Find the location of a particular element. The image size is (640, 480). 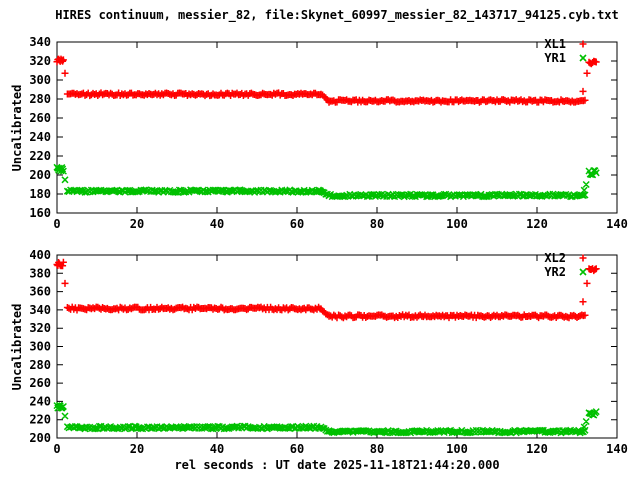

legend-entry-xl2: XL2 is located at coordinates (544, 258).